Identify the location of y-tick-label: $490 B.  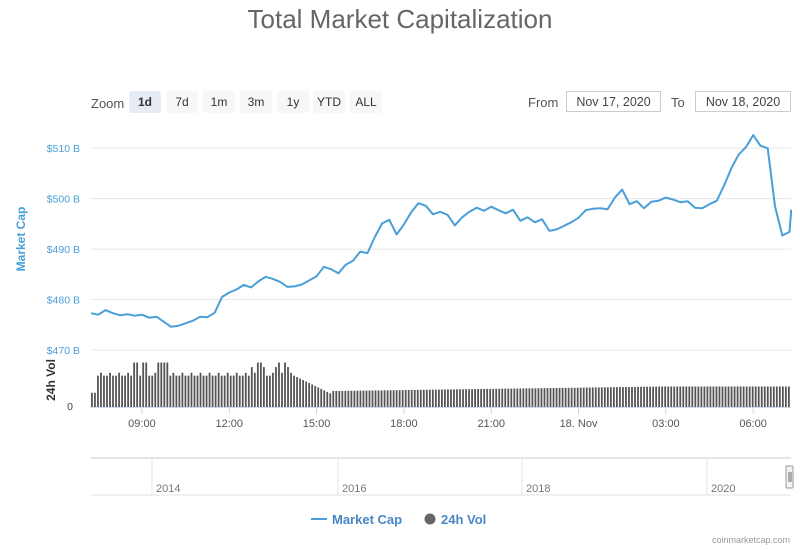
(63, 250).